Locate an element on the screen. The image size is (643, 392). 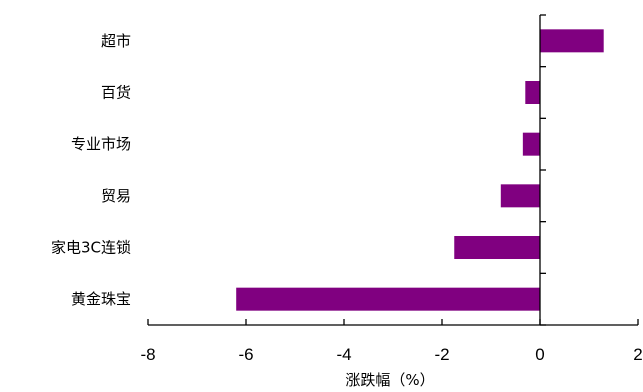
category-label-0: 超市 is located at coordinates (116, 41).